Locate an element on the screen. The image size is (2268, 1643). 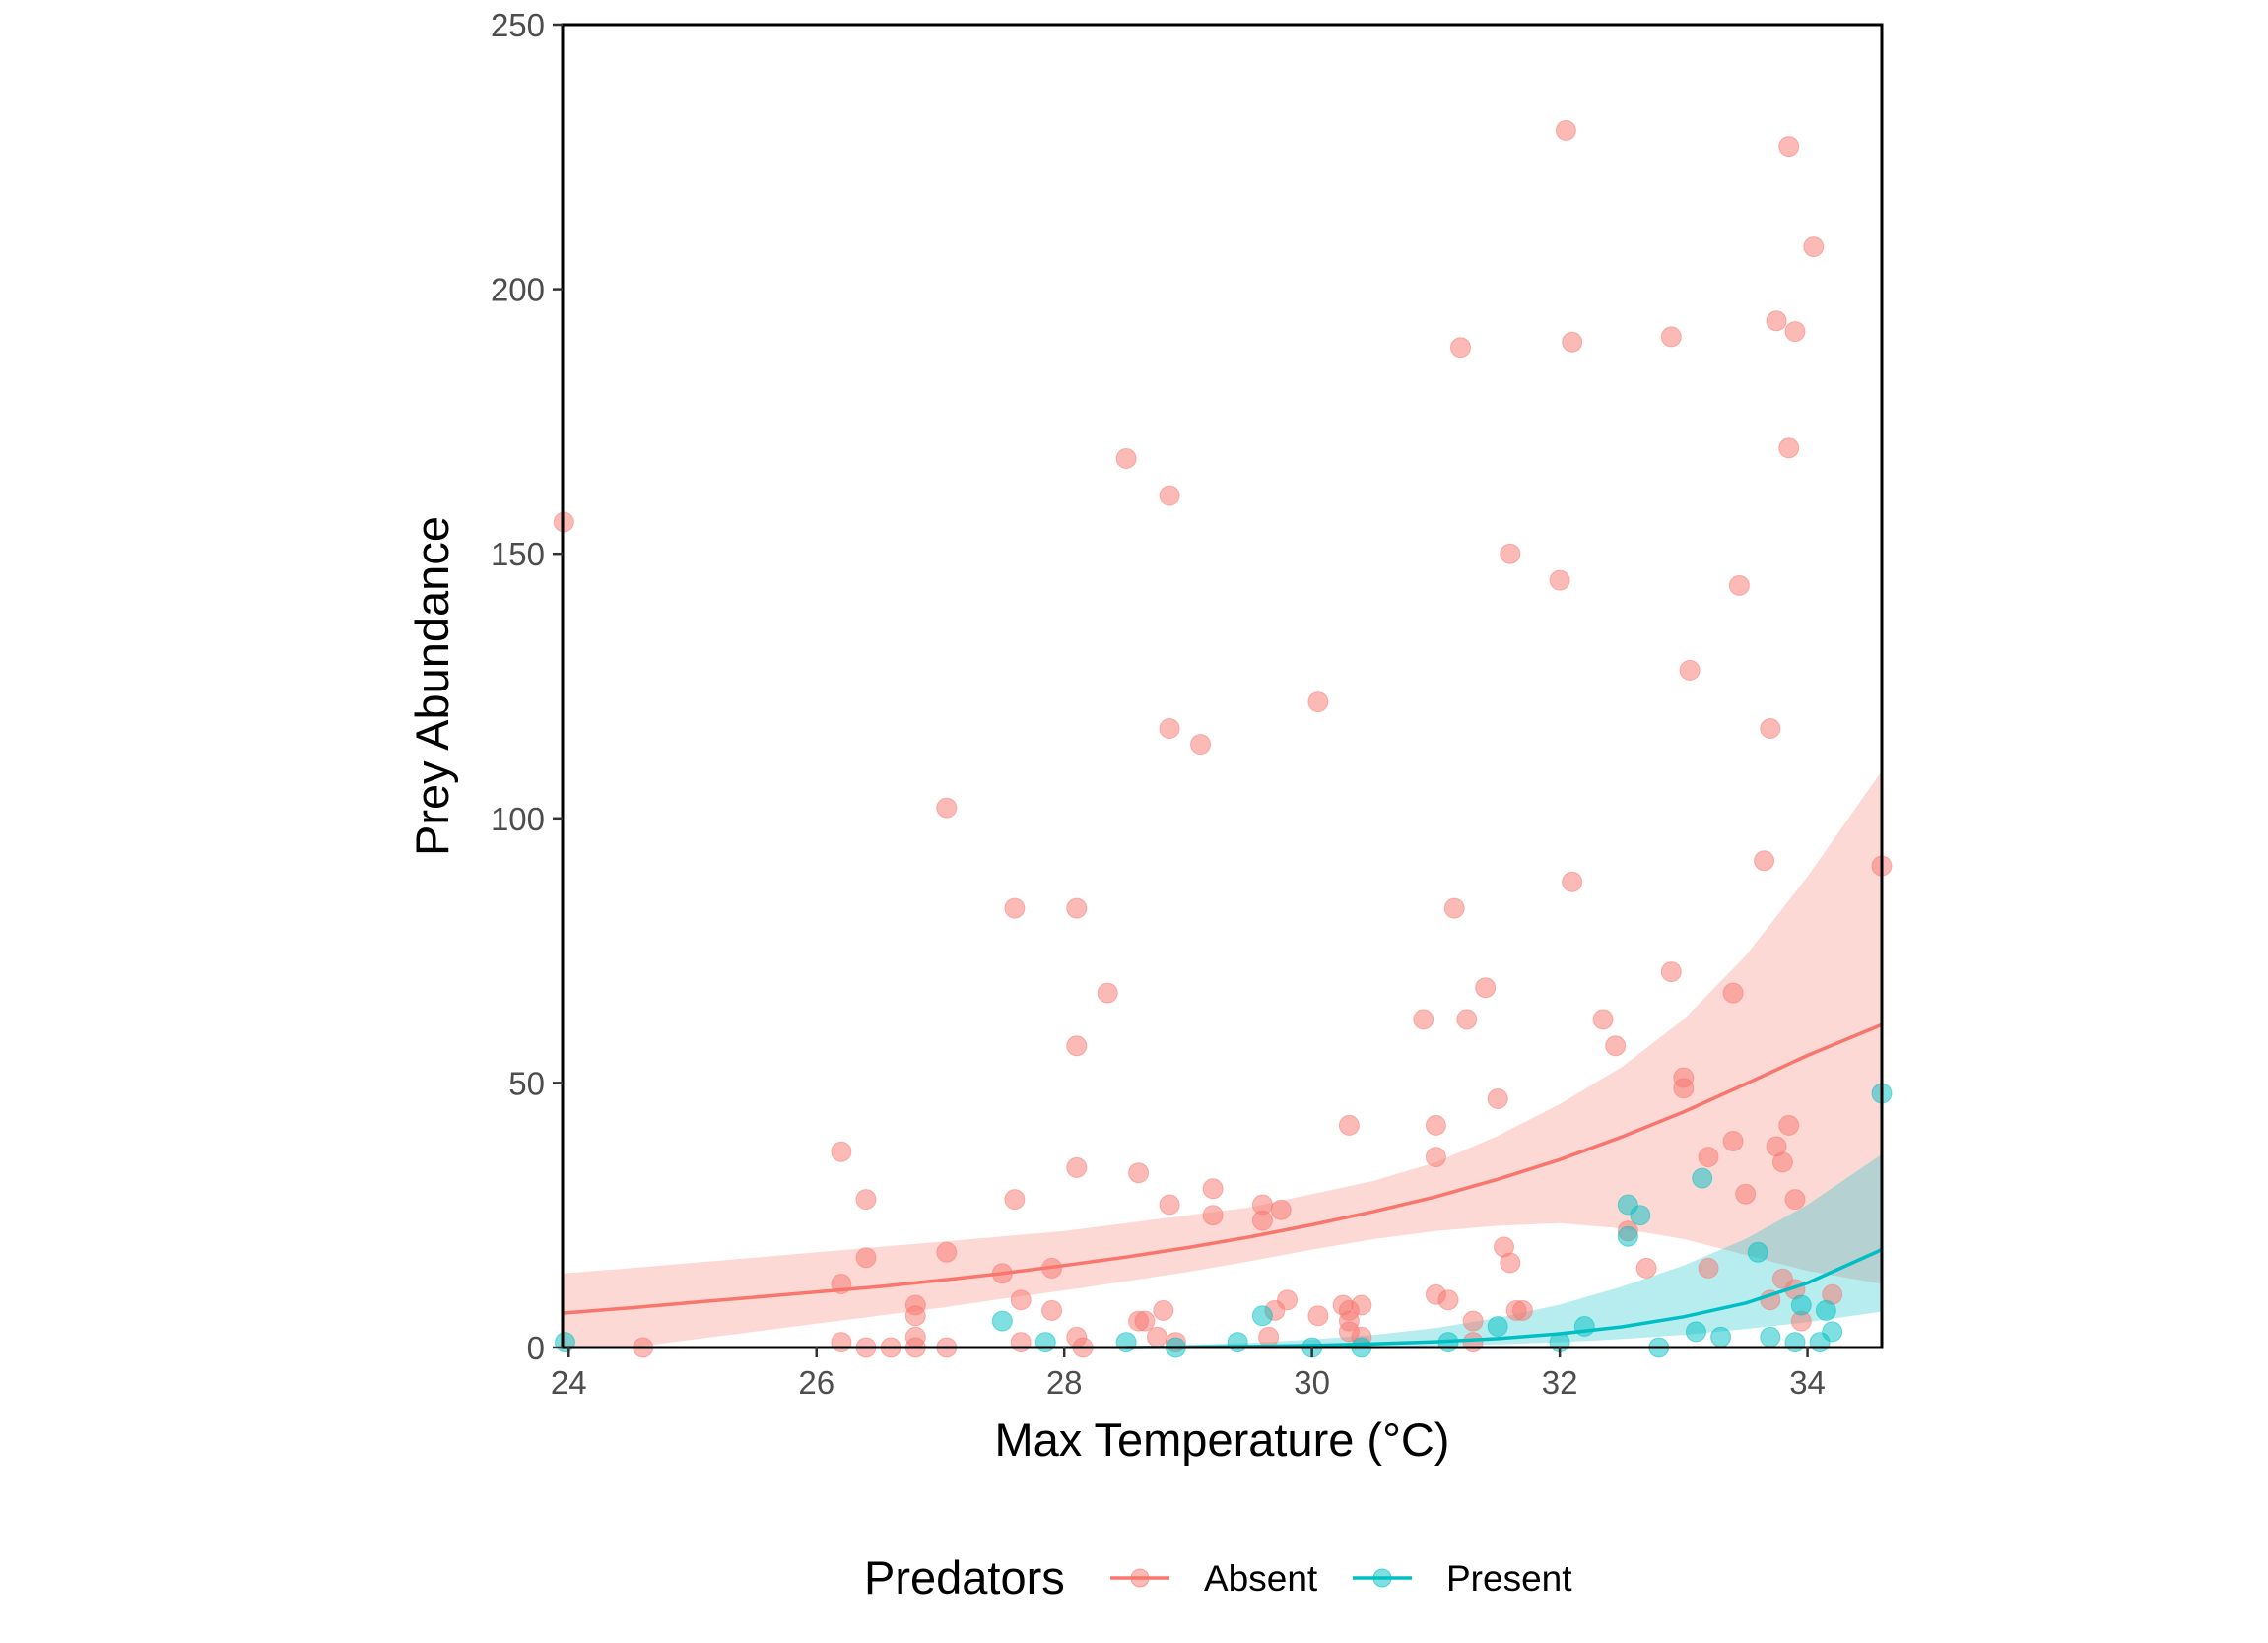
x-tick-label: 28 is located at coordinates (1064, 1382).